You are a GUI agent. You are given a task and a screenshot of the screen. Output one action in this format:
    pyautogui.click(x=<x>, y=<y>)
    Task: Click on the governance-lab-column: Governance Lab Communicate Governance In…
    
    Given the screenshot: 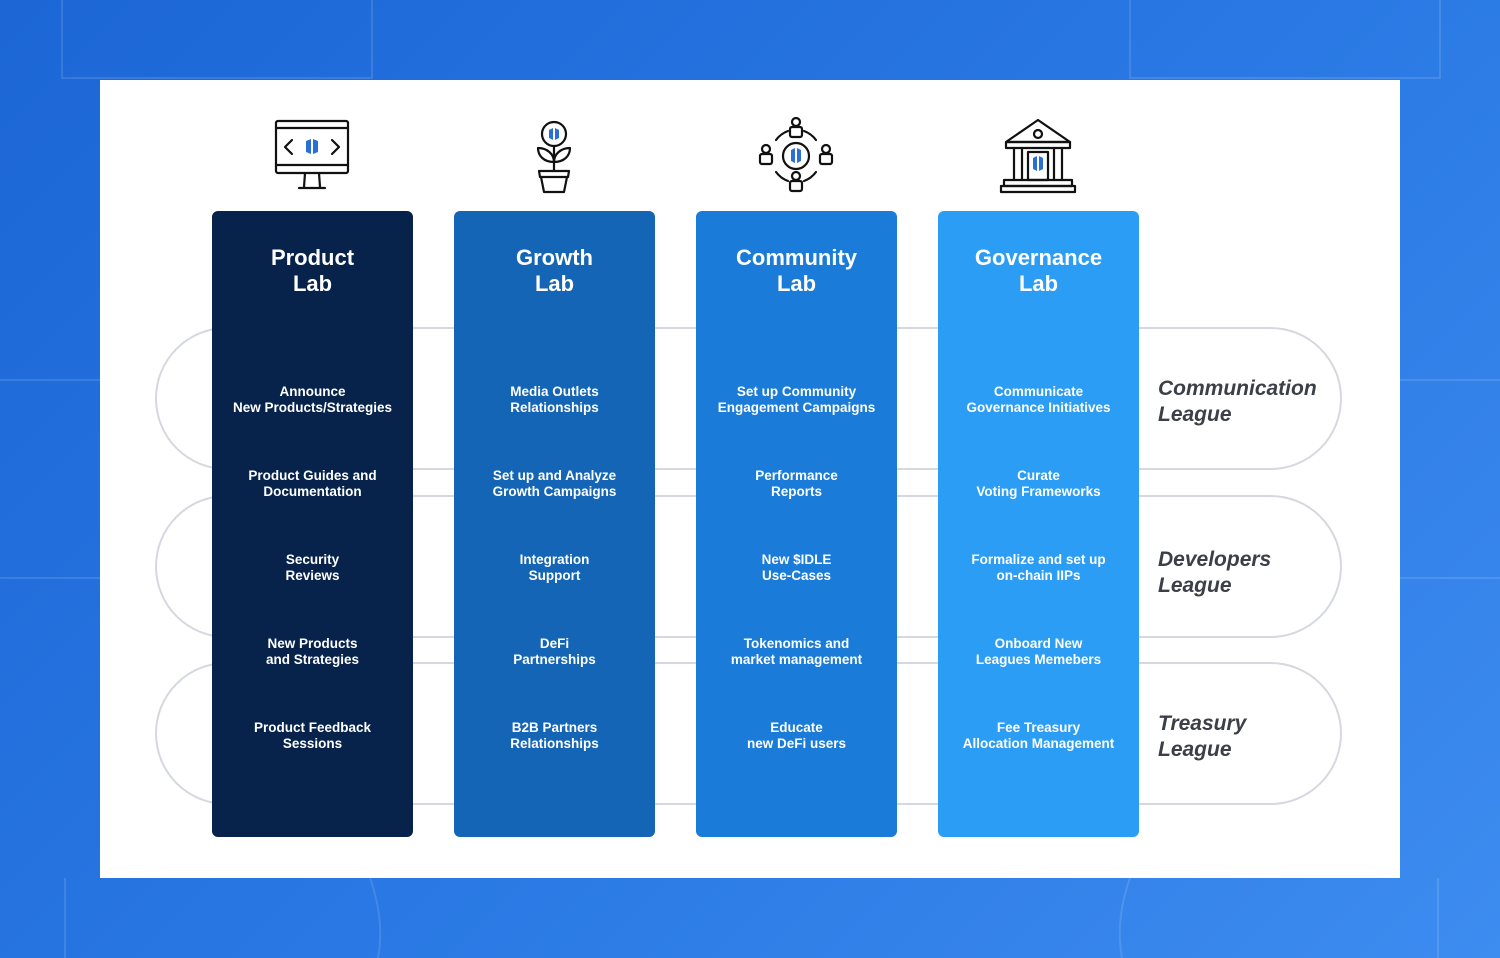 What is the action you would take?
    pyautogui.click(x=1038, y=524)
    